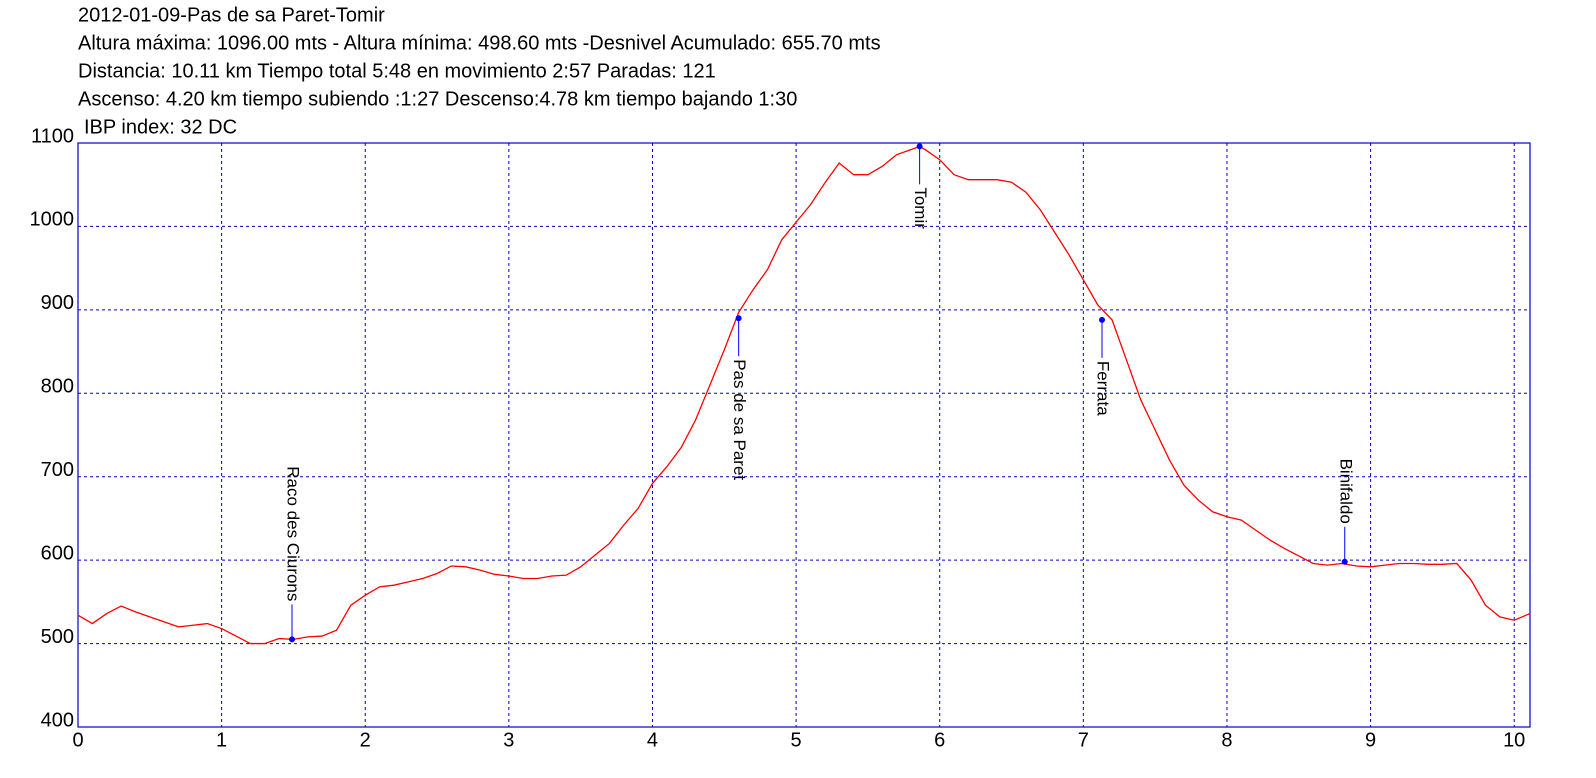  I want to click on info-line: IBP index: 32 DC, so click(160, 127).